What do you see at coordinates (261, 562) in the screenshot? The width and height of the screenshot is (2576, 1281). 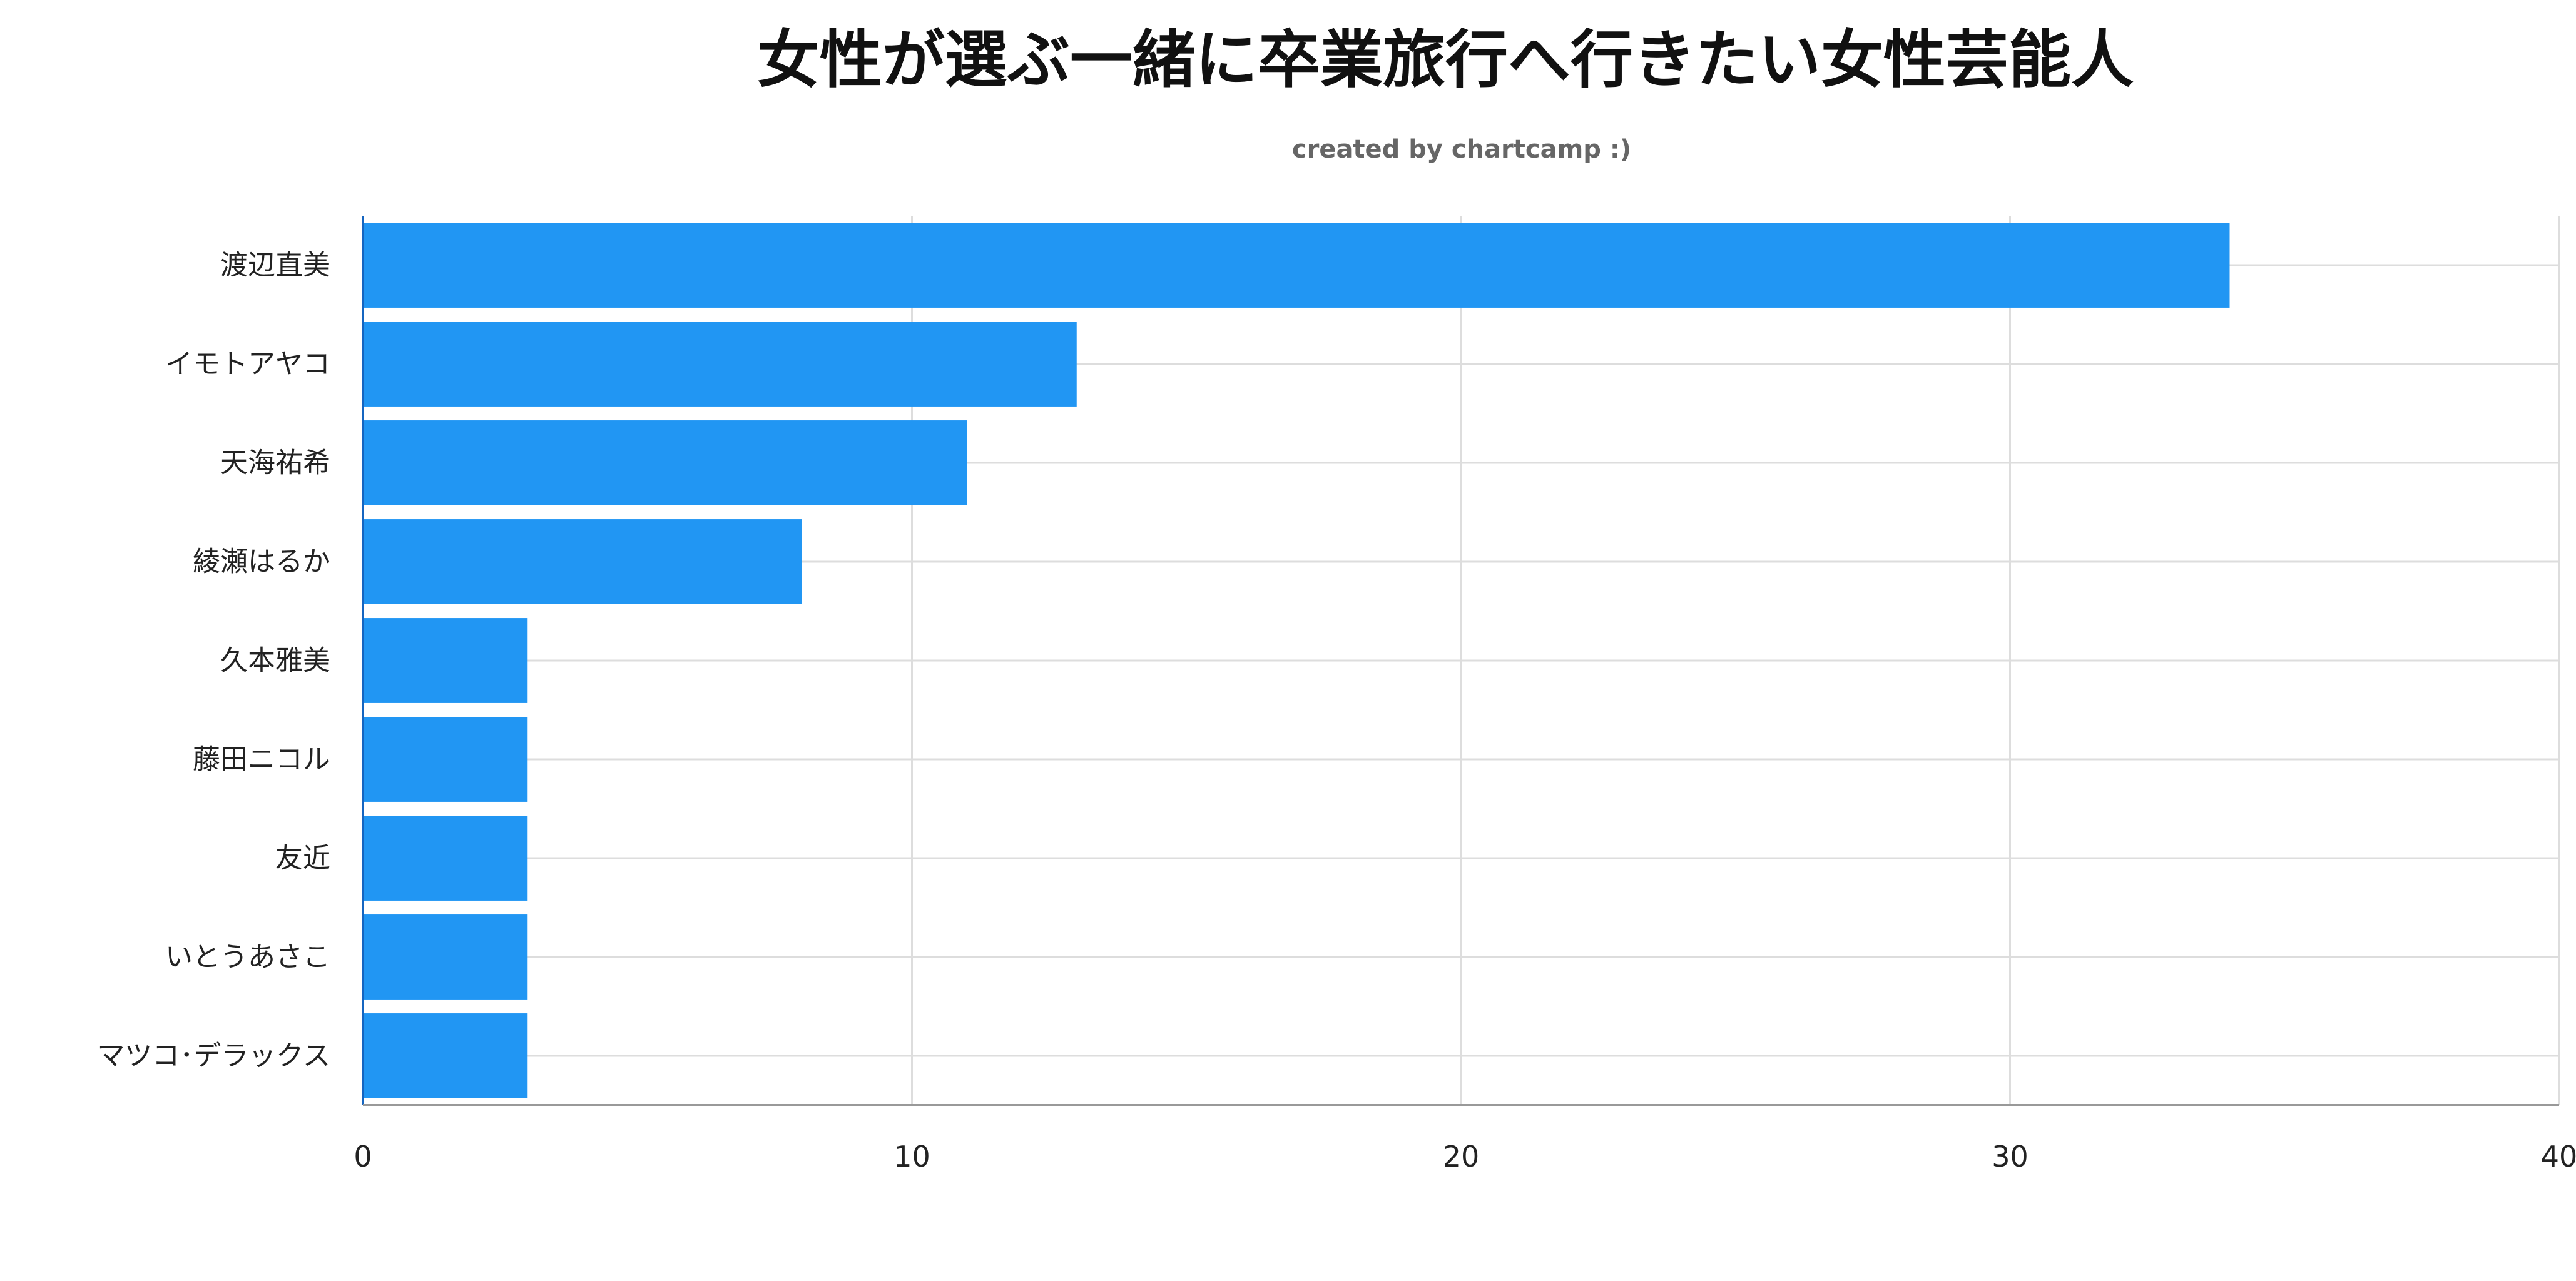 I see `category-label: 綾瀬はるか` at bounding box center [261, 562].